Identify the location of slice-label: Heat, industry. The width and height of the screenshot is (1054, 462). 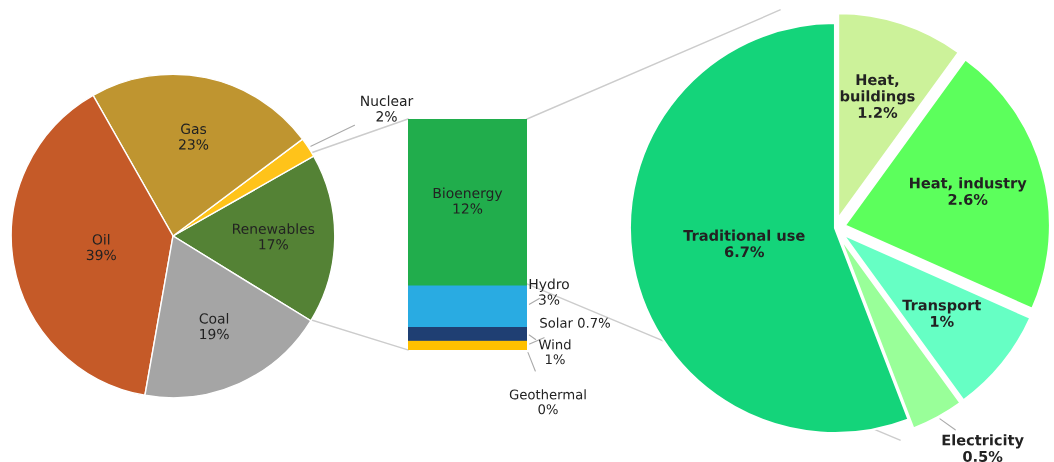
(968, 184).